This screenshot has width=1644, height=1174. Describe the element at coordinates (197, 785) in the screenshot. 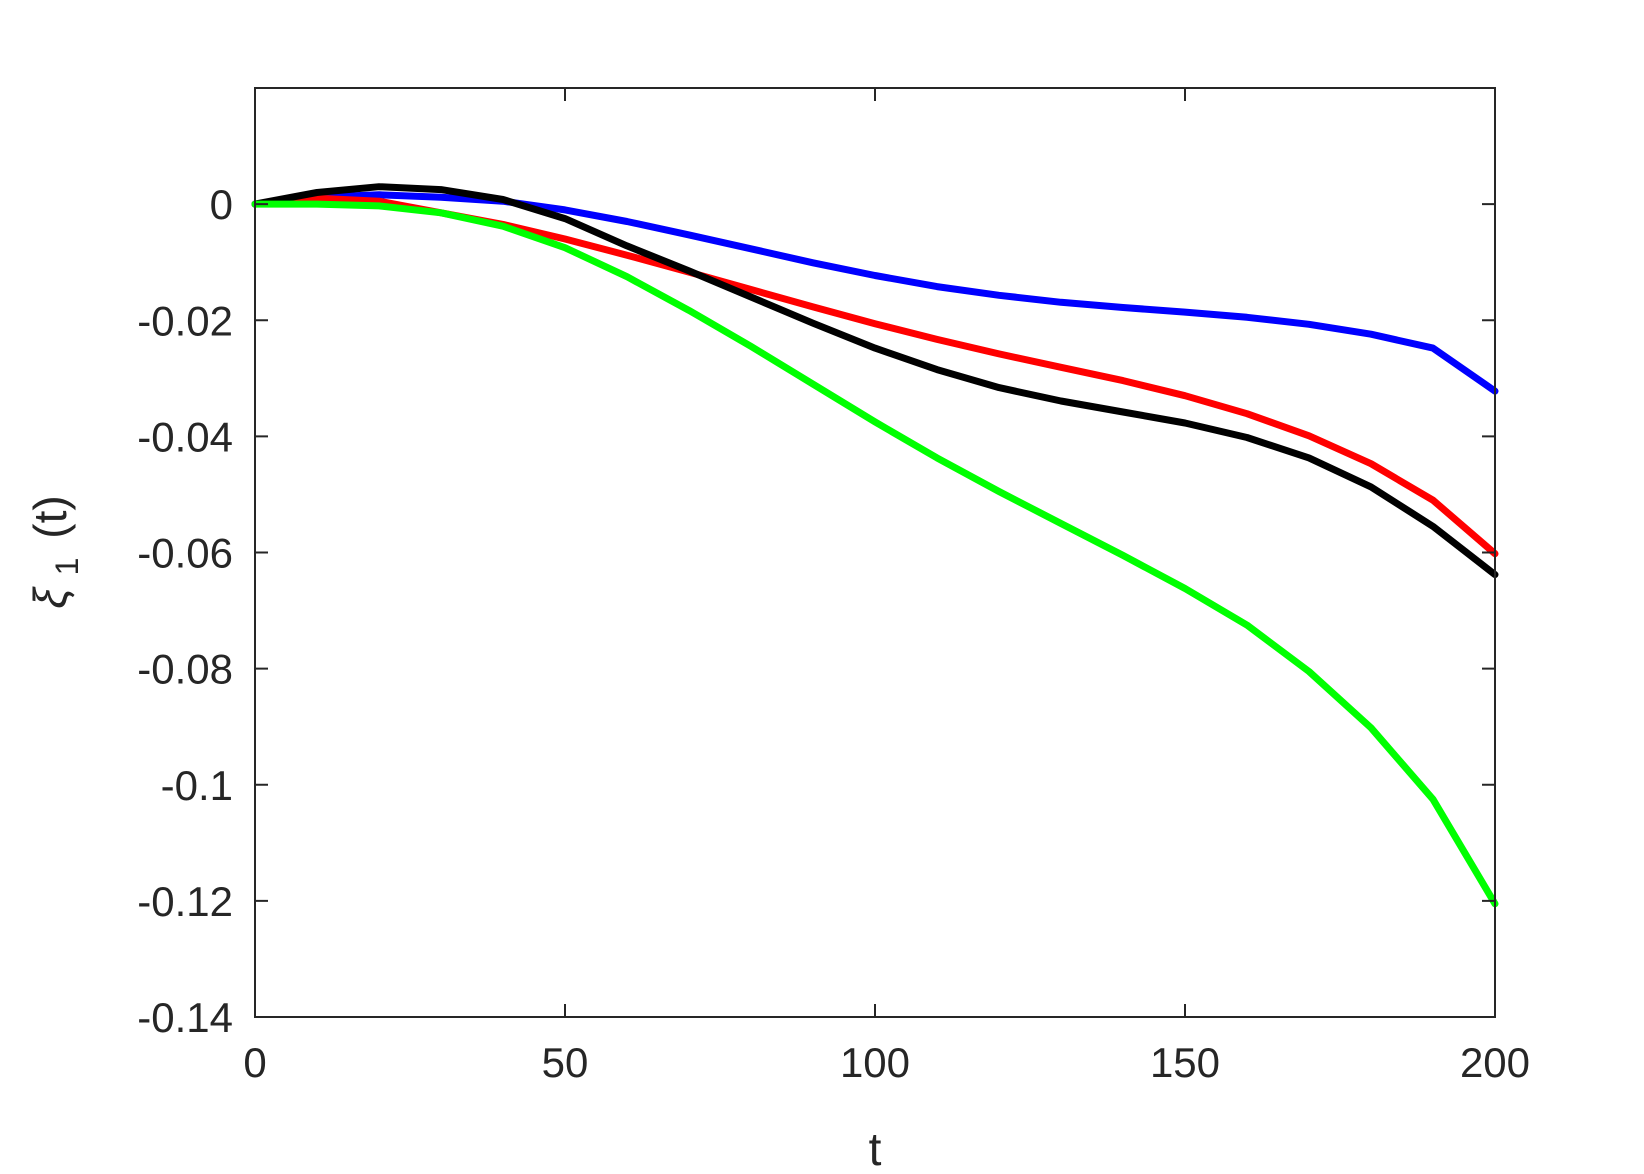

I see `y-tick-label: -0.1` at that location.